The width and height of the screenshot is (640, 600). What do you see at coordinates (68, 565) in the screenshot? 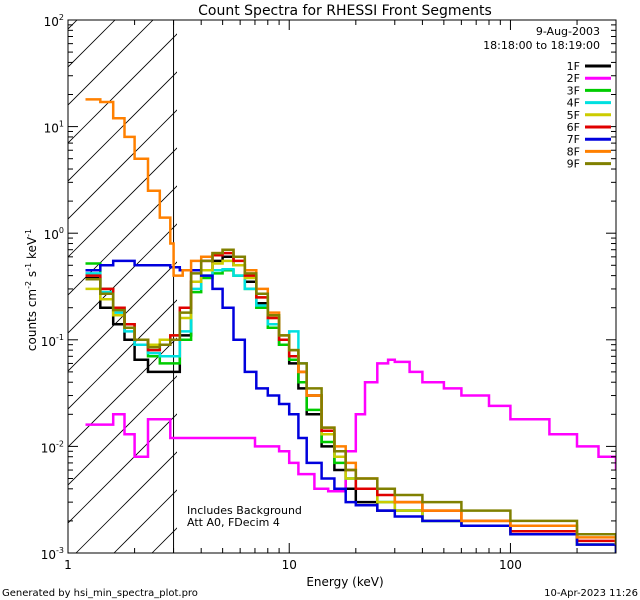
I see `x-tick-label: 1` at bounding box center [68, 565].